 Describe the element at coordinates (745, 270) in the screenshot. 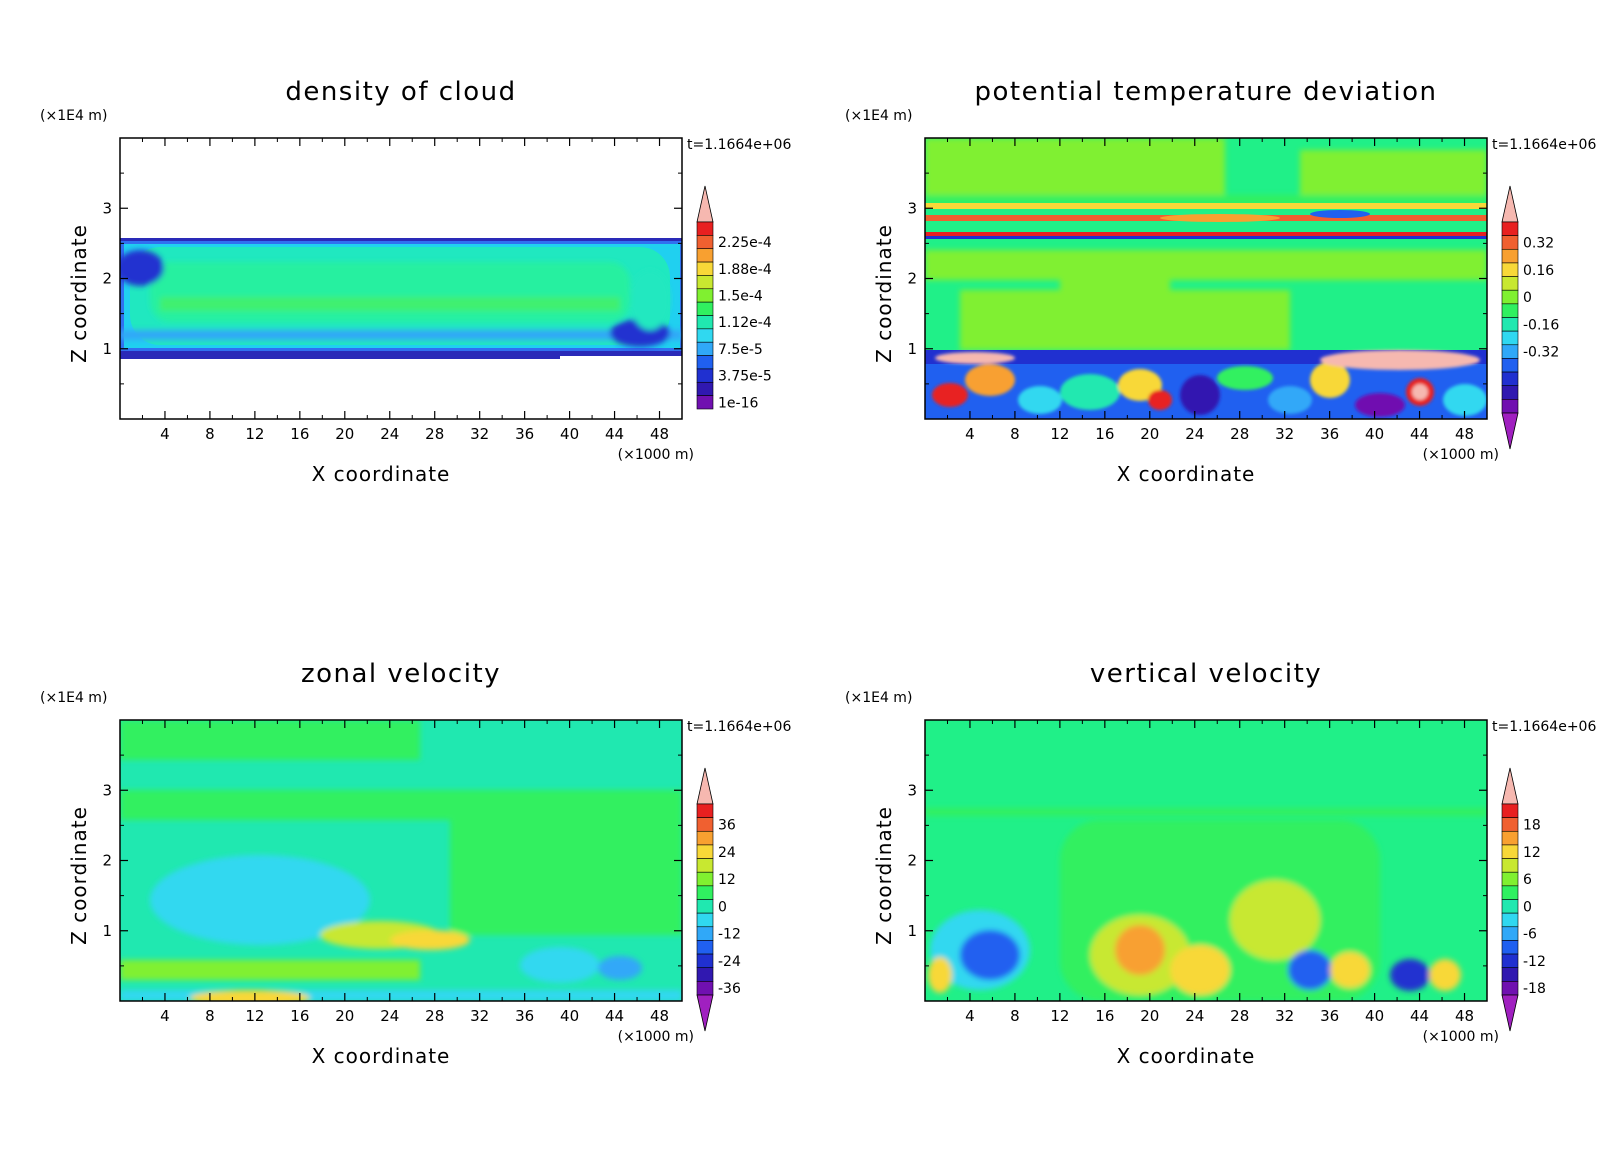

I see `colorbar-label: 1.88e-4` at that location.